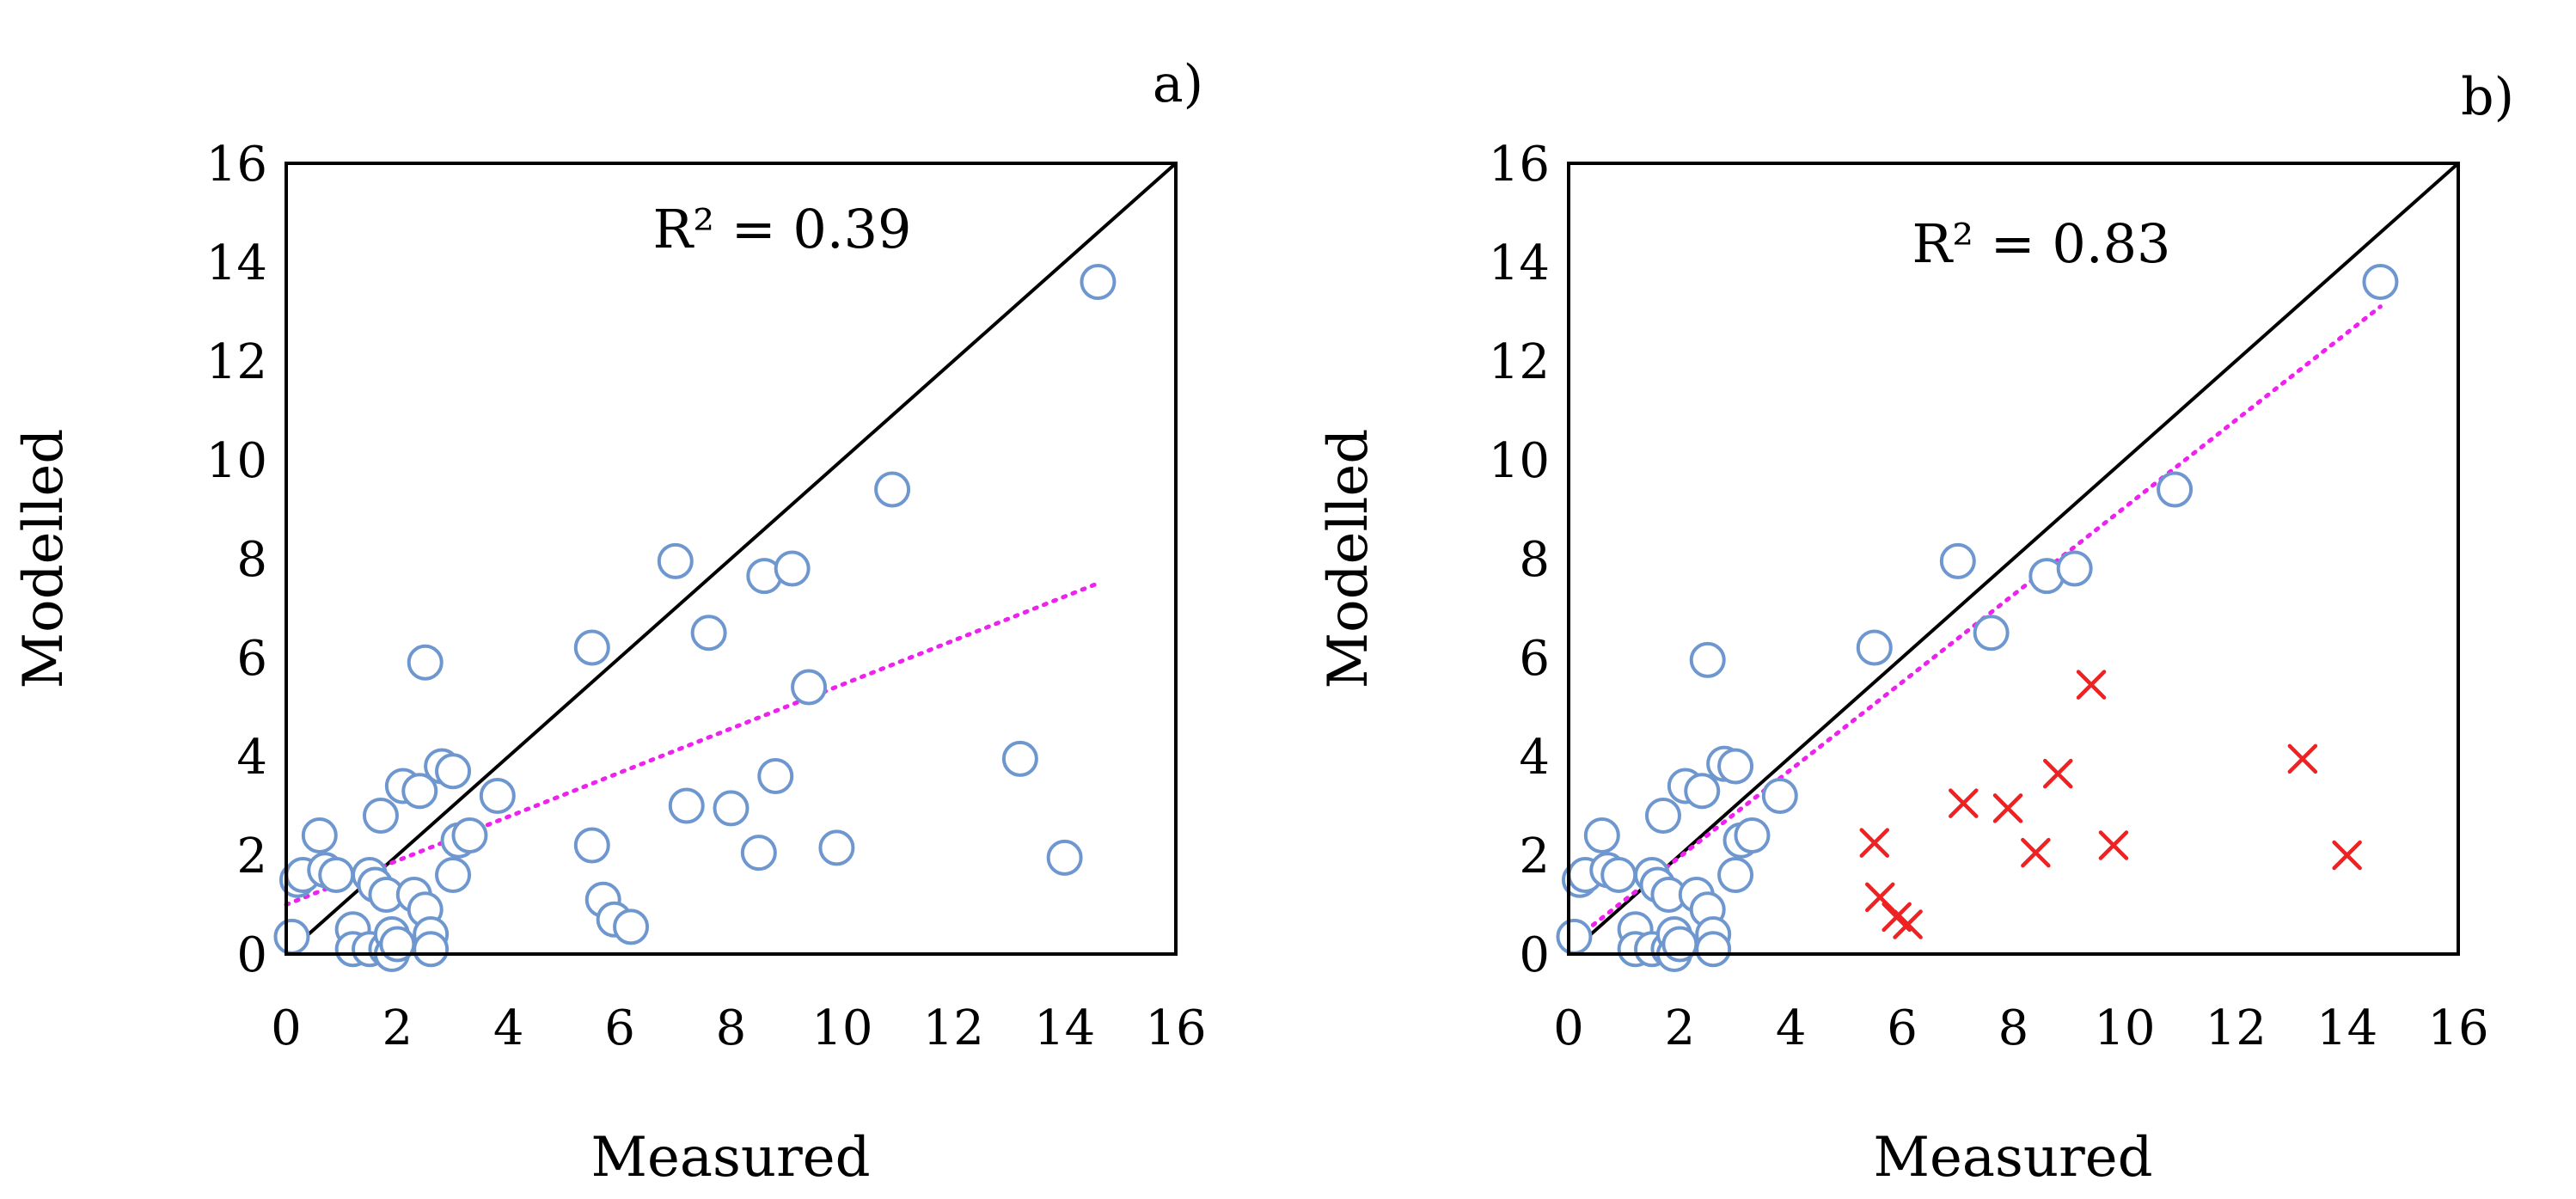 The image size is (2576, 1199). I want to click on panel-b-y-tick-label: 4, so click(1534, 758).